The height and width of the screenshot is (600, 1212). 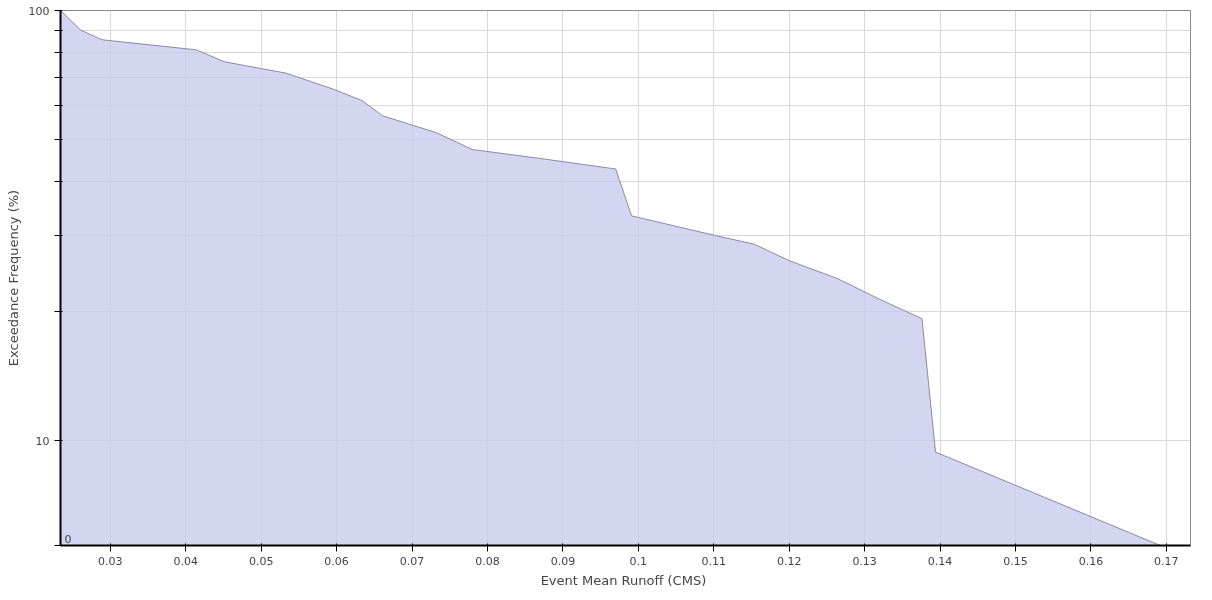 What do you see at coordinates (638, 561) in the screenshot?
I see `x-tick-label: 0.1` at bounding box center [638, 561].